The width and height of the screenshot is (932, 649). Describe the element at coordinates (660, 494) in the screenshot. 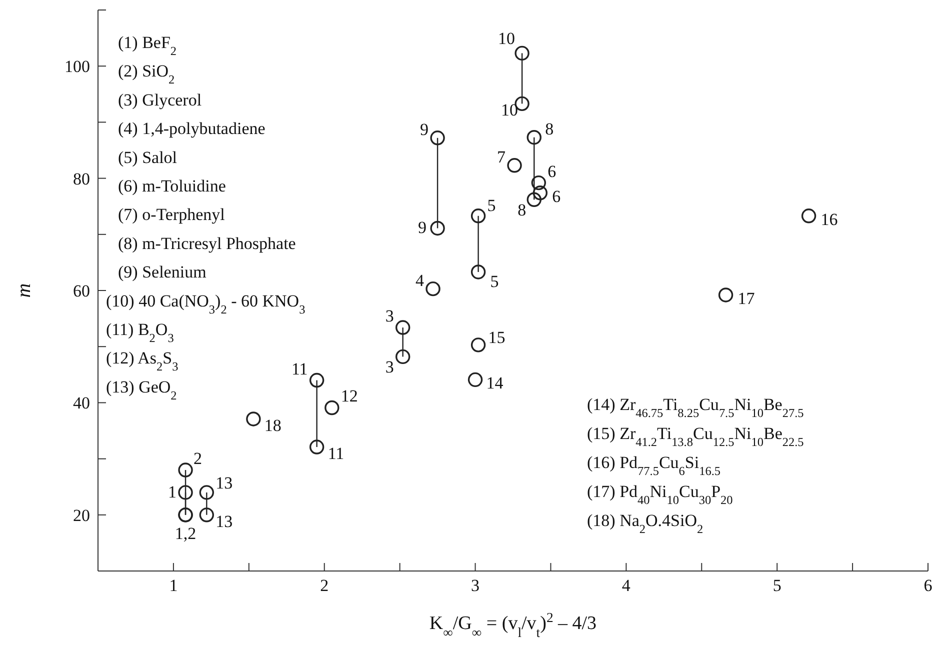

I see `annotation: (17) Pd$_{40}$Ni$_{10}$Cu$_{30}$P$_{20}$` at that location.